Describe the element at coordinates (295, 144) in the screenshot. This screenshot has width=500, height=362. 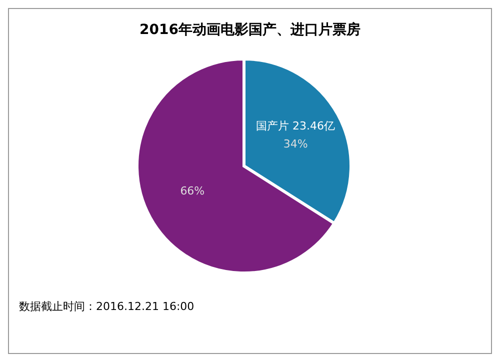
I see `data-label: 34%` at that location.